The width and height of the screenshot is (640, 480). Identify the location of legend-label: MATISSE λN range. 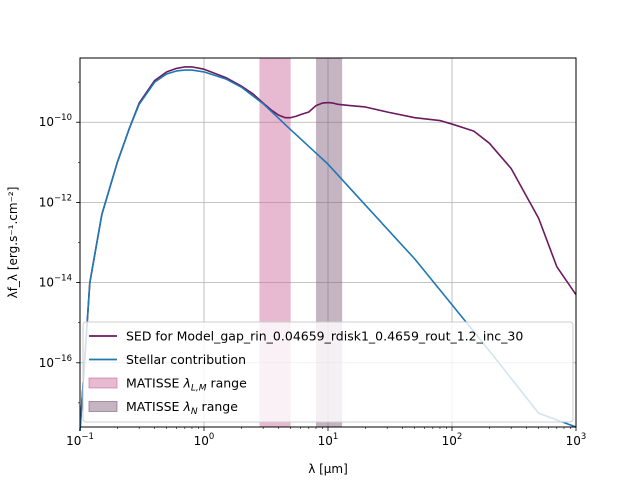
(182, 408).